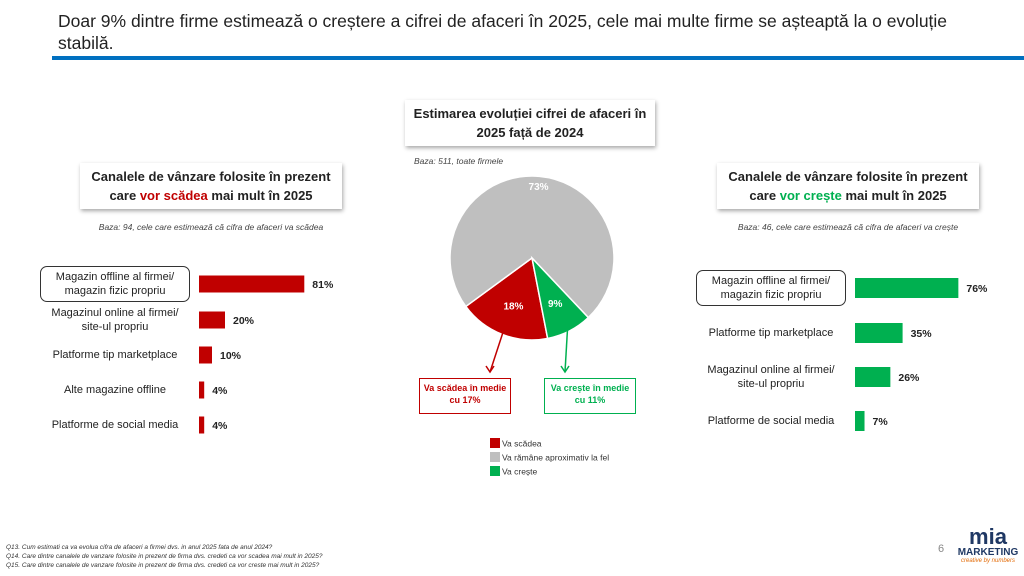 The image size is (1024, 576). What do you see at coordinates (513, 306) in the screenshot?
I see `slice-label: 18%` at bounding box center [513, 306].